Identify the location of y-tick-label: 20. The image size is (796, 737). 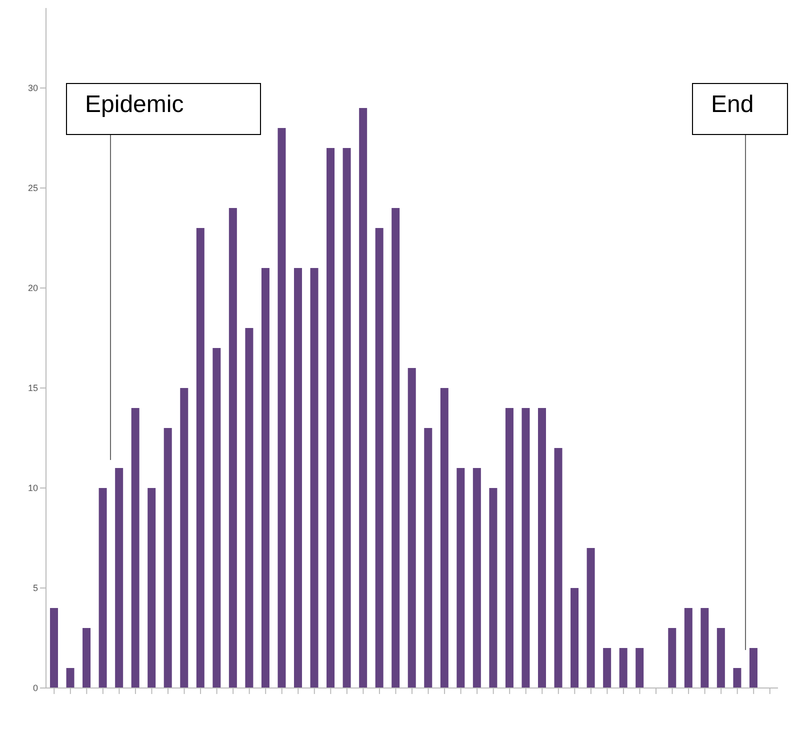
(33, 288).